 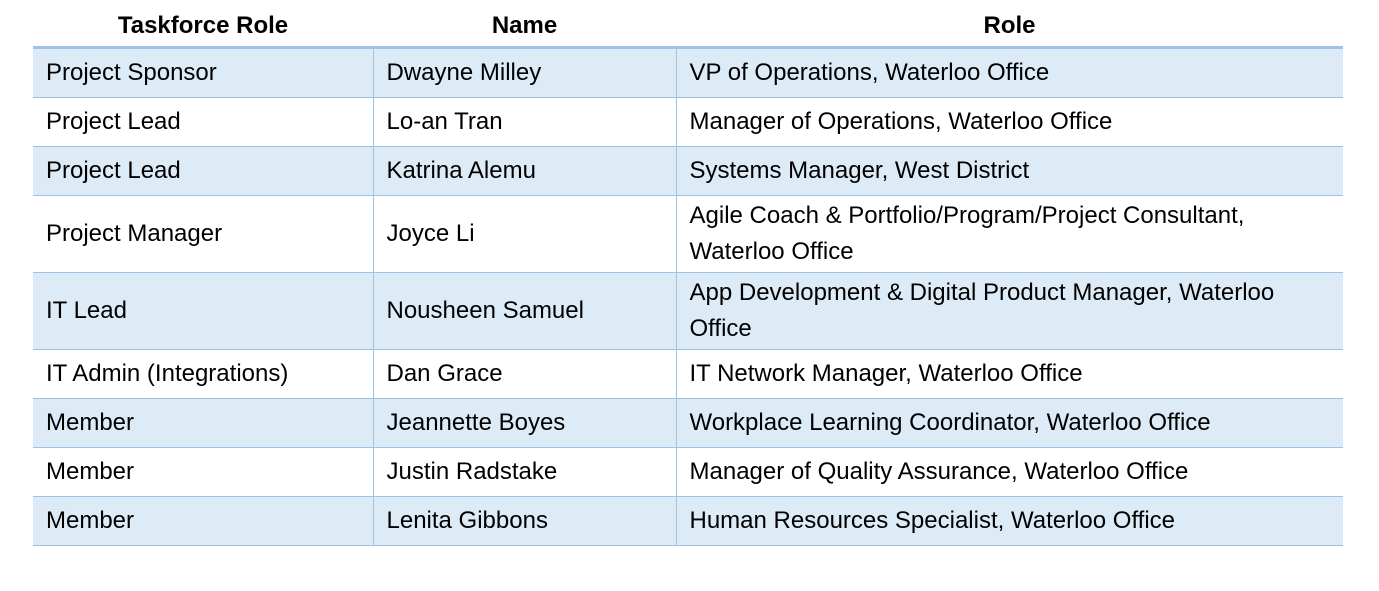 I want to click on table-cell: Lenita Gibbons, so click(x=524, y=521).